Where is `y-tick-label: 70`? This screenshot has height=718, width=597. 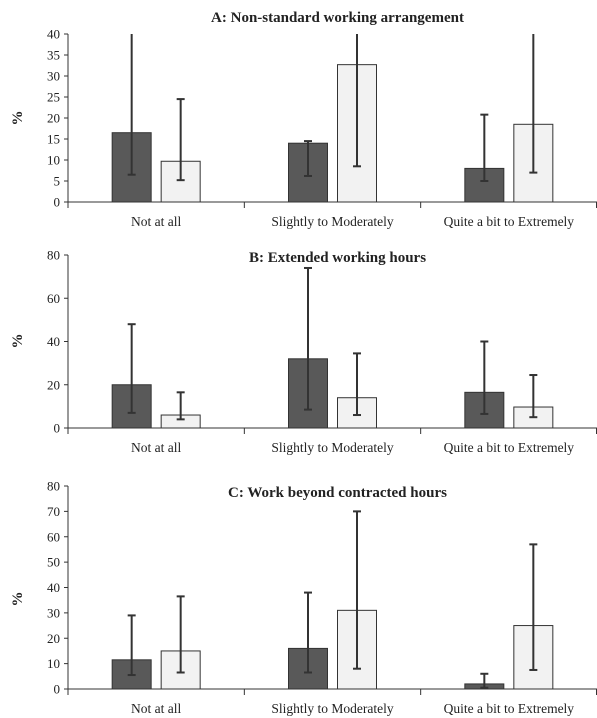
y-tick-label: 70 is located at coordinates (53, 511).